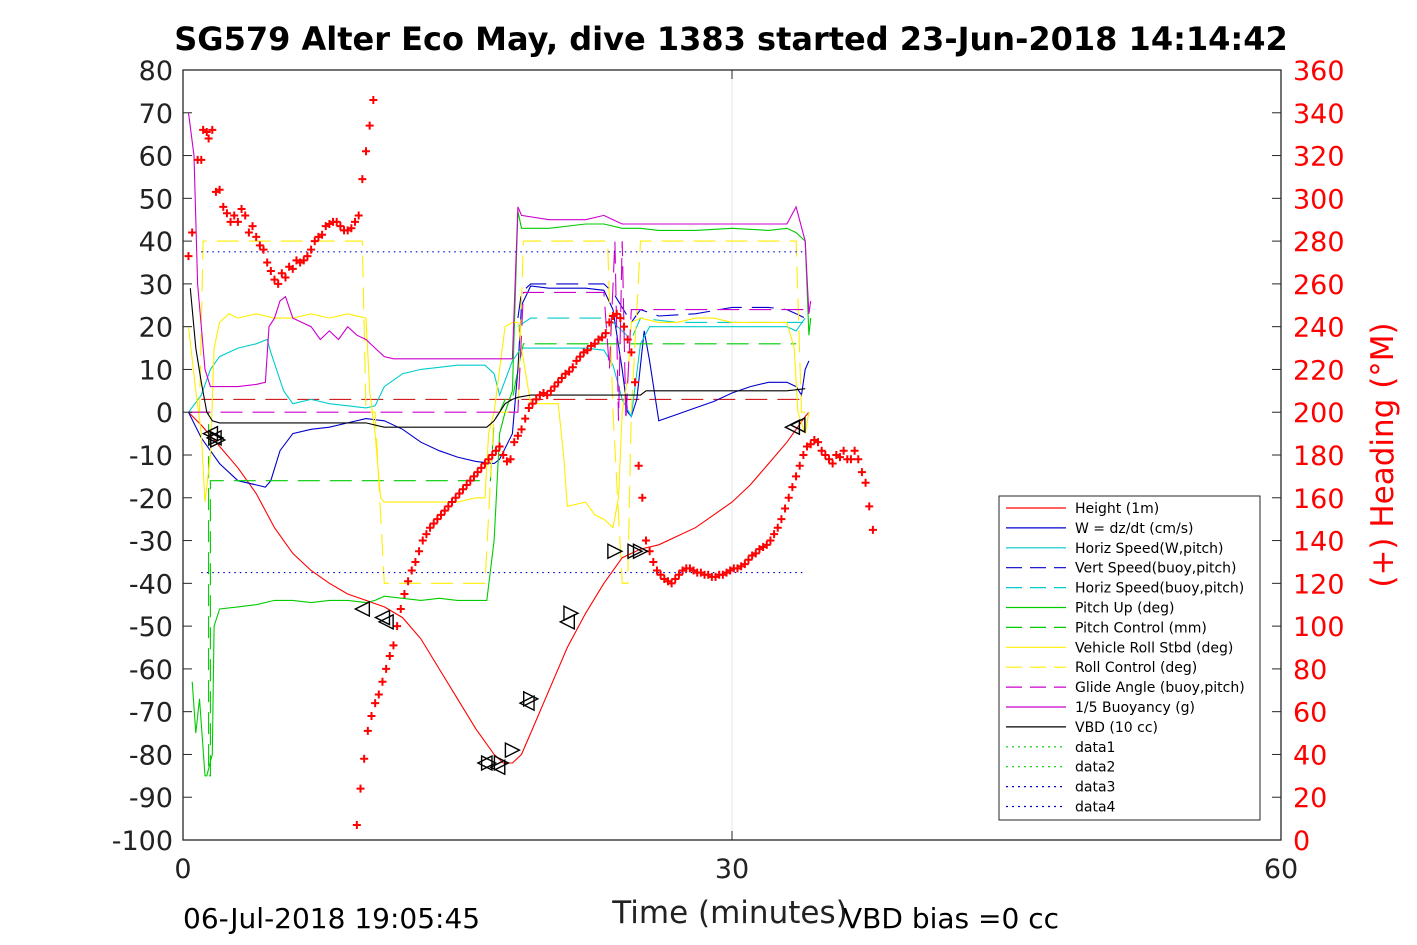  I want to click on right-y-tick-label: 180, so click(1319, 456).